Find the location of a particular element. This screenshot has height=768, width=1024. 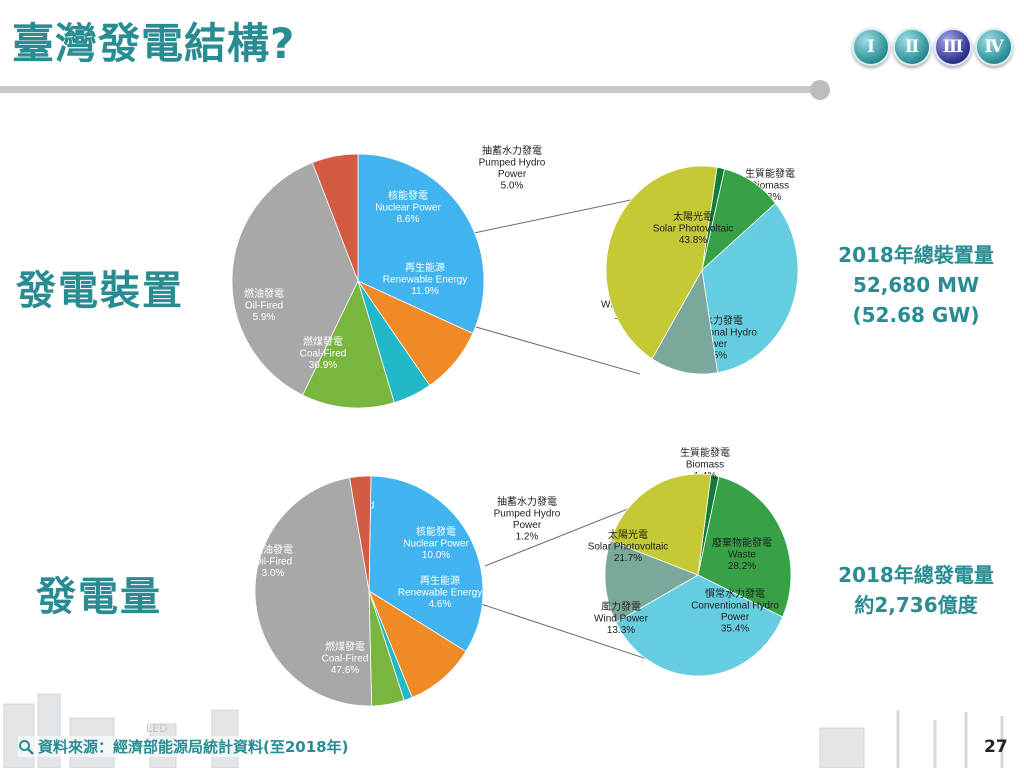

slice-label: 燃煤發電 Coal-Fired 47.6% is located at coordinates (345, 658).